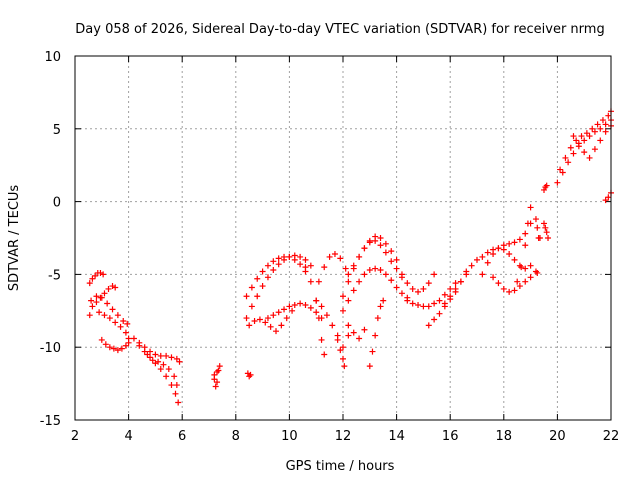 The width and height of the screenshot is (640, 480). What do you see at coordinates (57, 130) in the screenshot?
I see `y-tick-label: 5` at bounding box center [57, 130].